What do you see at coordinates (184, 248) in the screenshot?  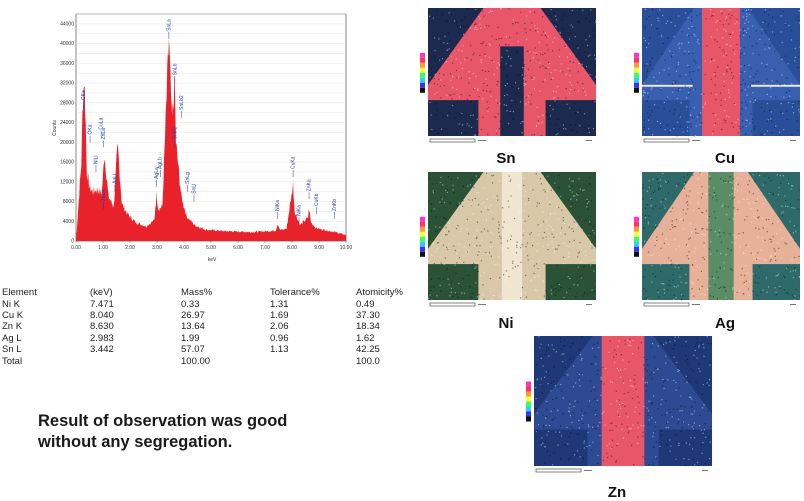 I see `x-tick-label: 4.00` at bounding box center [184, 248].